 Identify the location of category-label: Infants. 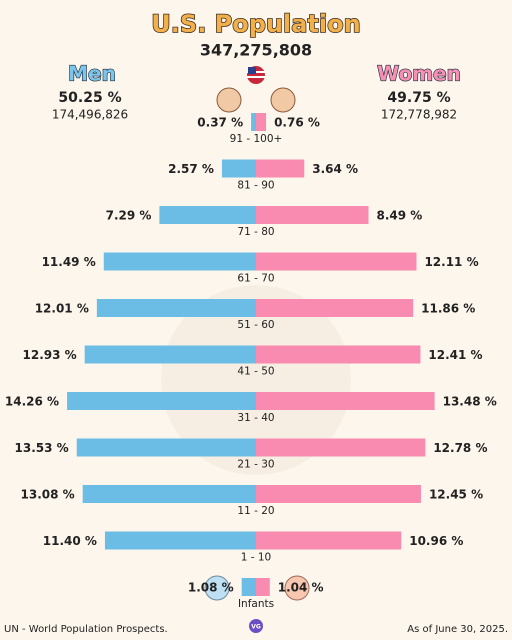
(256, 604).